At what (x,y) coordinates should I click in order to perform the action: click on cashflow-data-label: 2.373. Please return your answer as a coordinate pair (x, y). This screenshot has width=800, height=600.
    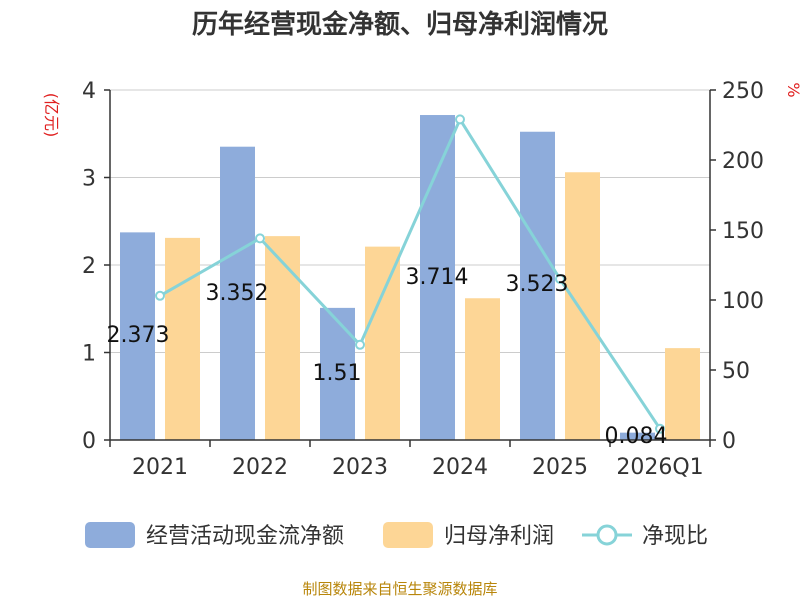
    Looking at the image, I should click on (138, 335).